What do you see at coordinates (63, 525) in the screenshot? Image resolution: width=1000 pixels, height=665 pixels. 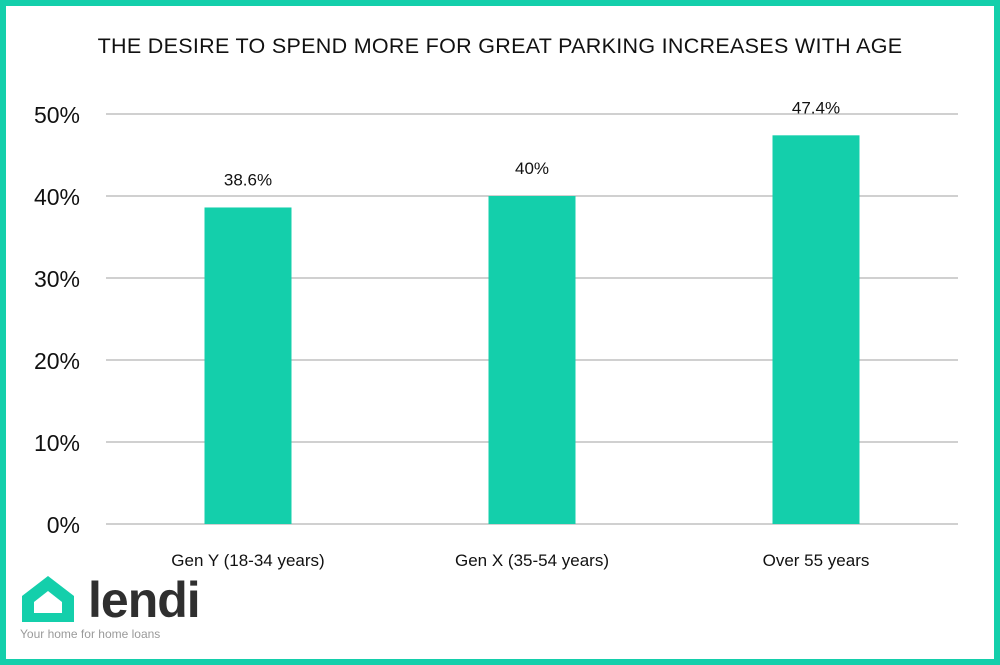 I see `y-tick-label: 0%` at bounding box center [63, 525].